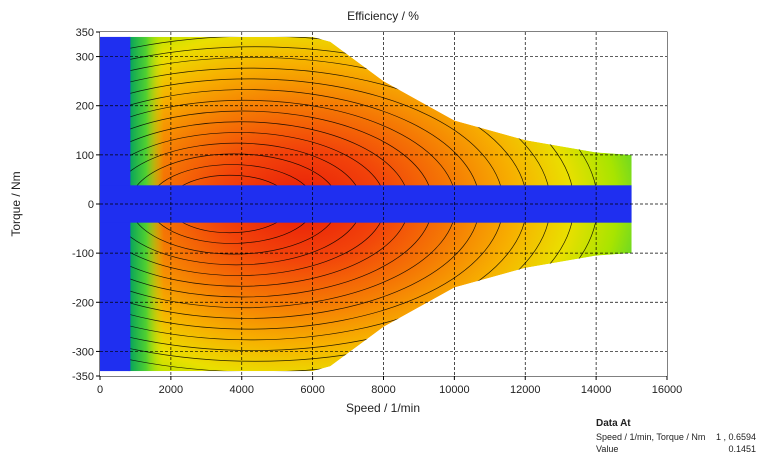  What do you see at coordinates (85, 58) in the screenshot?
I see `y-tick-label: 300` at bounding box center [85, 58].